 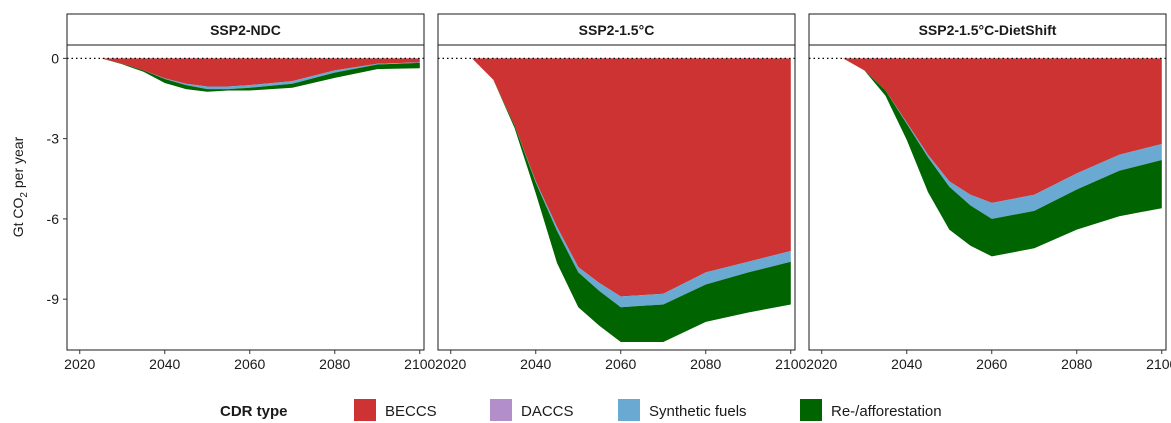 I want to click on legend-item-daccs: DACCS, so click(x=532, y=410).